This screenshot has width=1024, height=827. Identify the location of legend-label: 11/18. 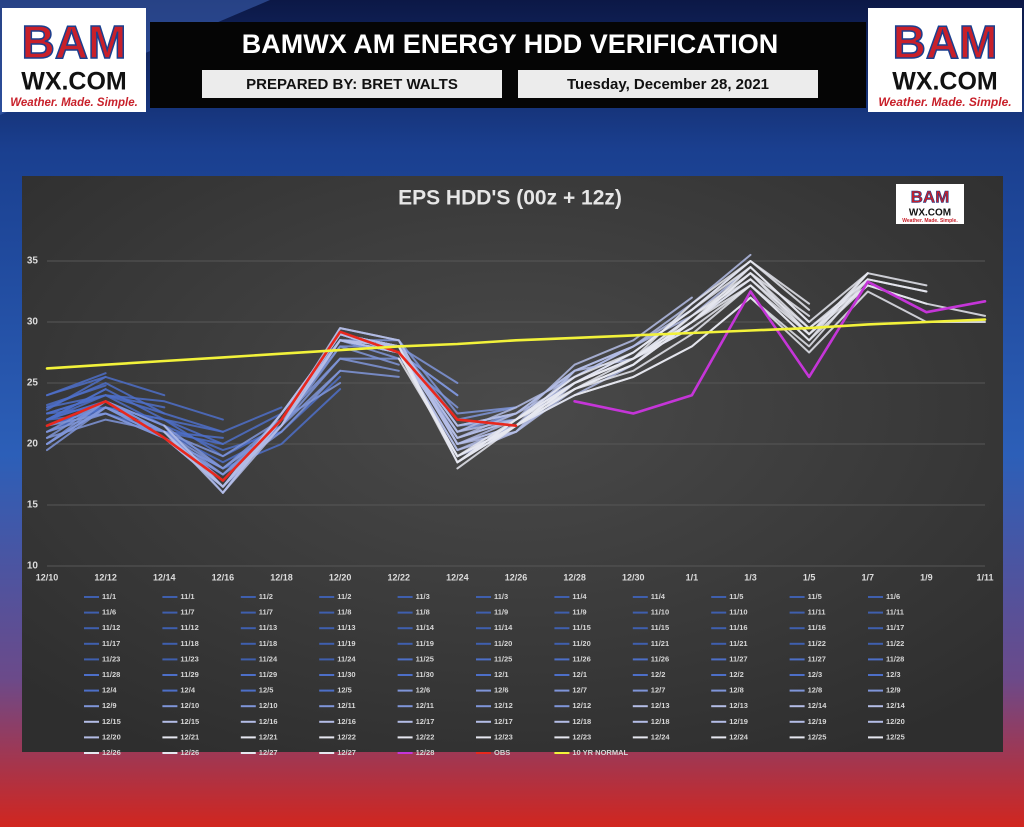
(189, 643).